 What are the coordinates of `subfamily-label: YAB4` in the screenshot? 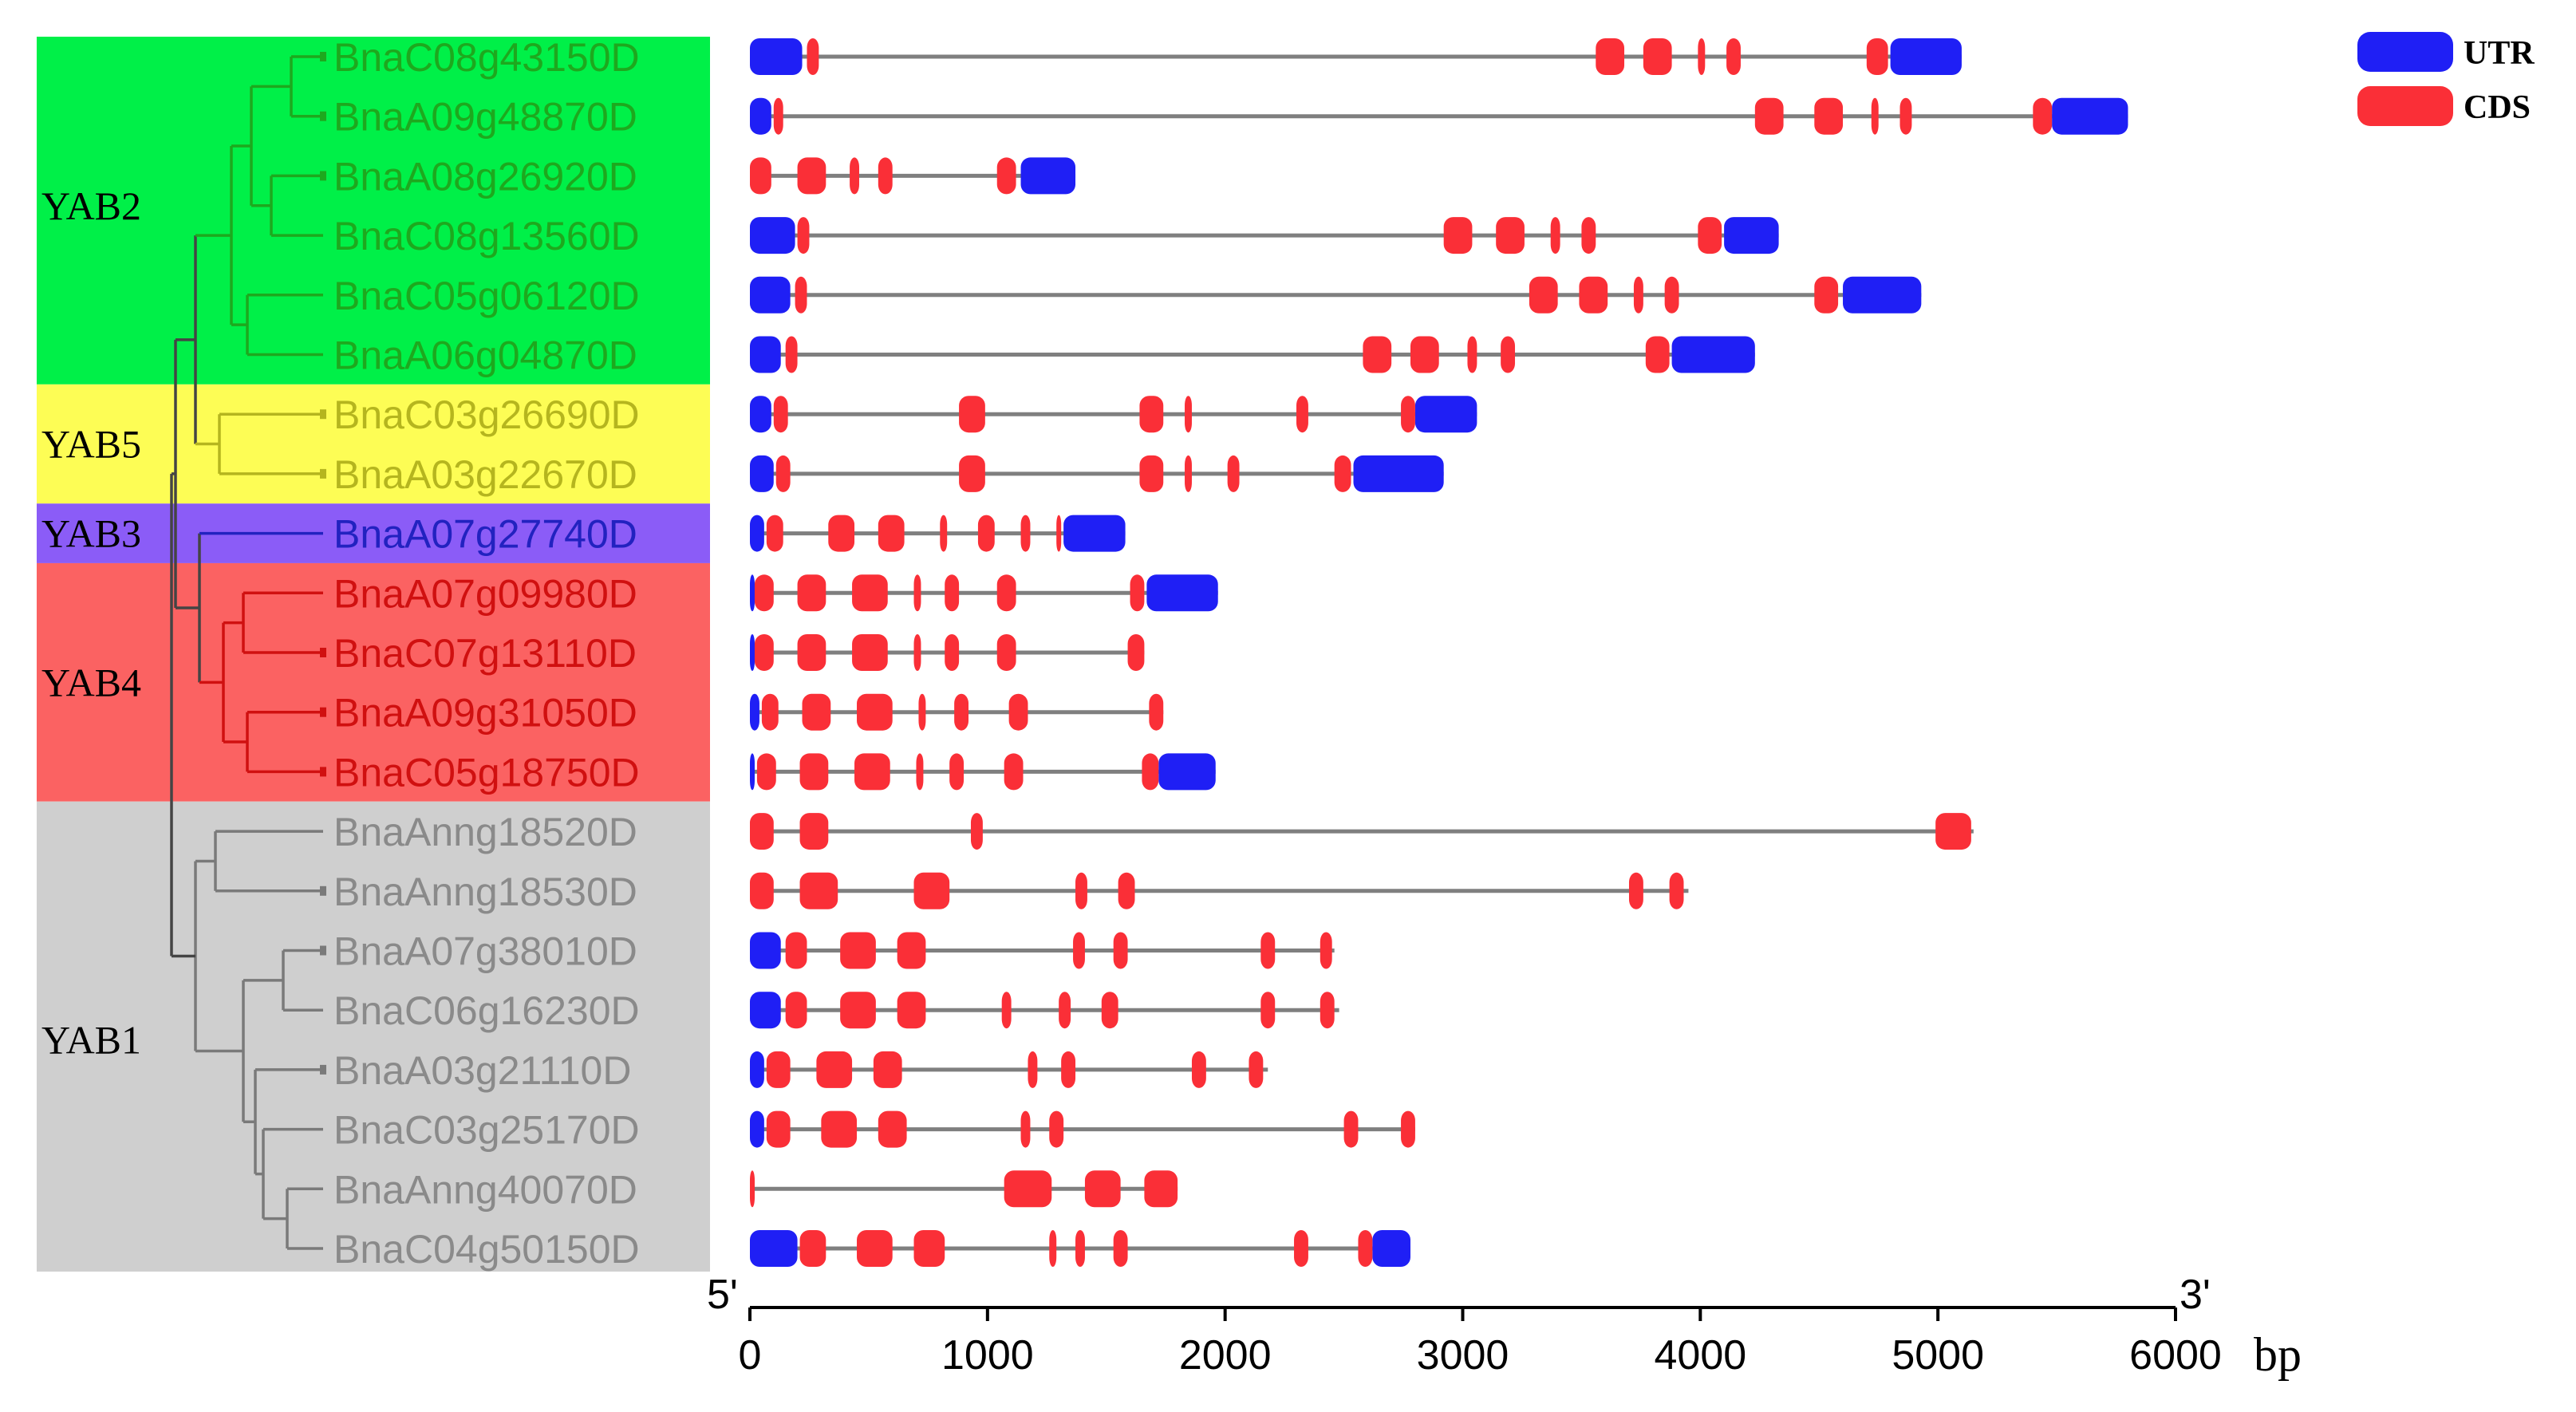 It's located at (91, 682).